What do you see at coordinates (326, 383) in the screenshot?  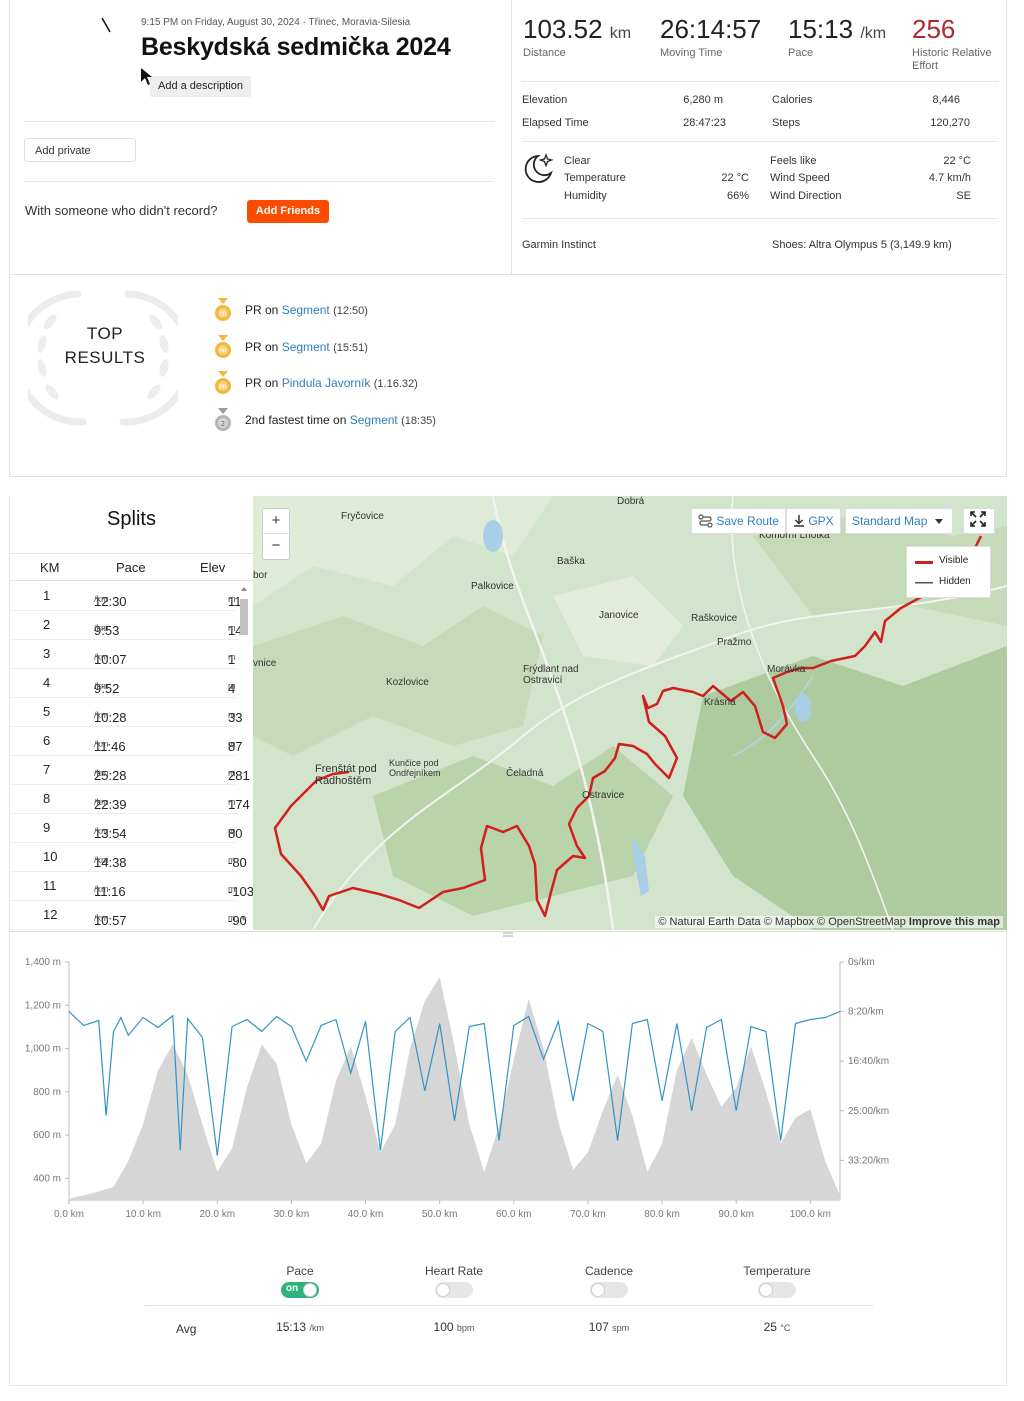 I see `segment-link: Pindula Javorník` at bounding box center [326, 383].